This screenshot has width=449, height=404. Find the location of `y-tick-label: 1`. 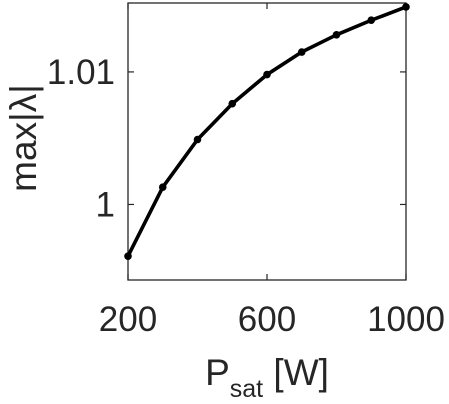

y-tick-label: 1 is located at coordinates (105, 204).